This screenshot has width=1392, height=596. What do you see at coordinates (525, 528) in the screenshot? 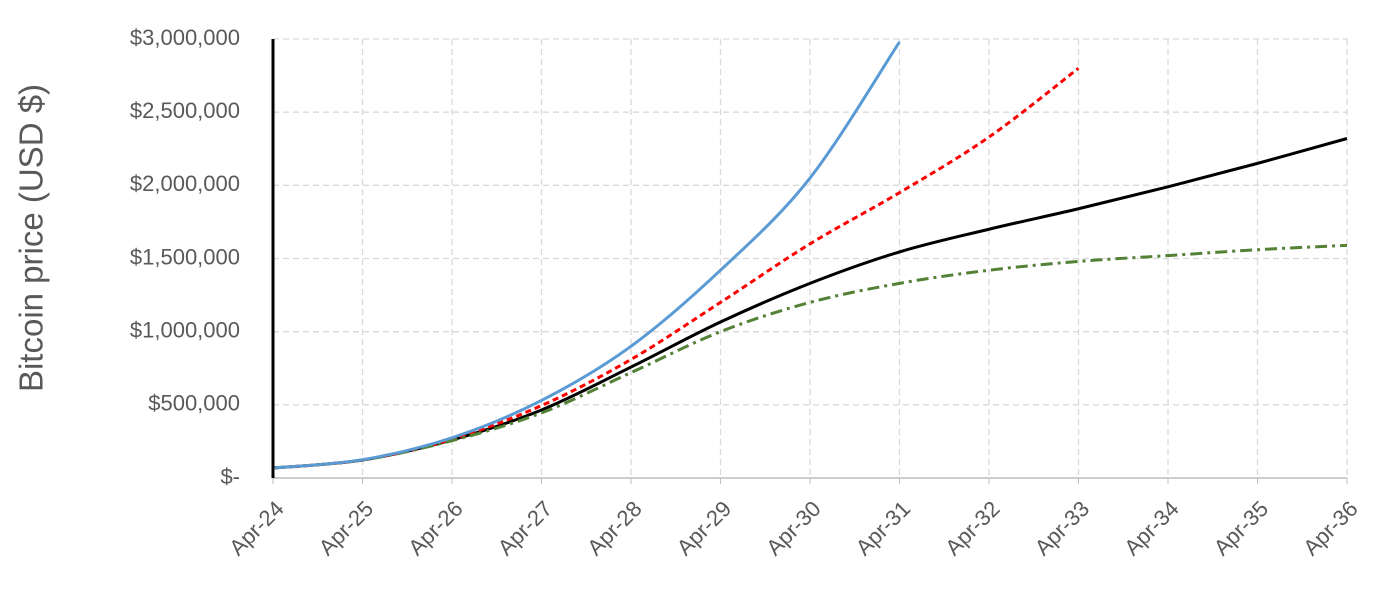
I see `x-tick-label: Apr-27` at bounding box center [525, 528].